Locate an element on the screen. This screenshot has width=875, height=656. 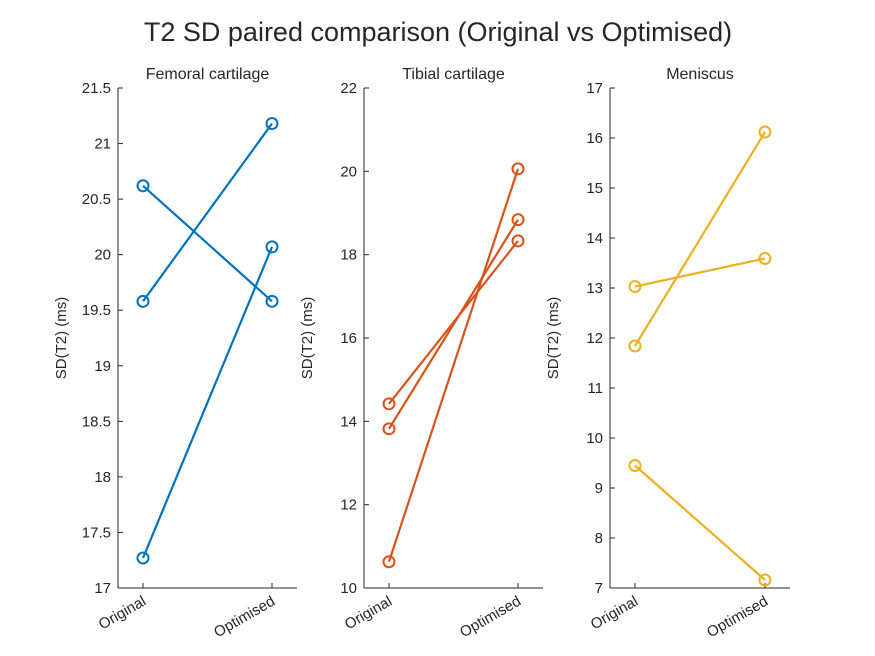
y-tick-label: 7 is located at coordinates (599, 588).